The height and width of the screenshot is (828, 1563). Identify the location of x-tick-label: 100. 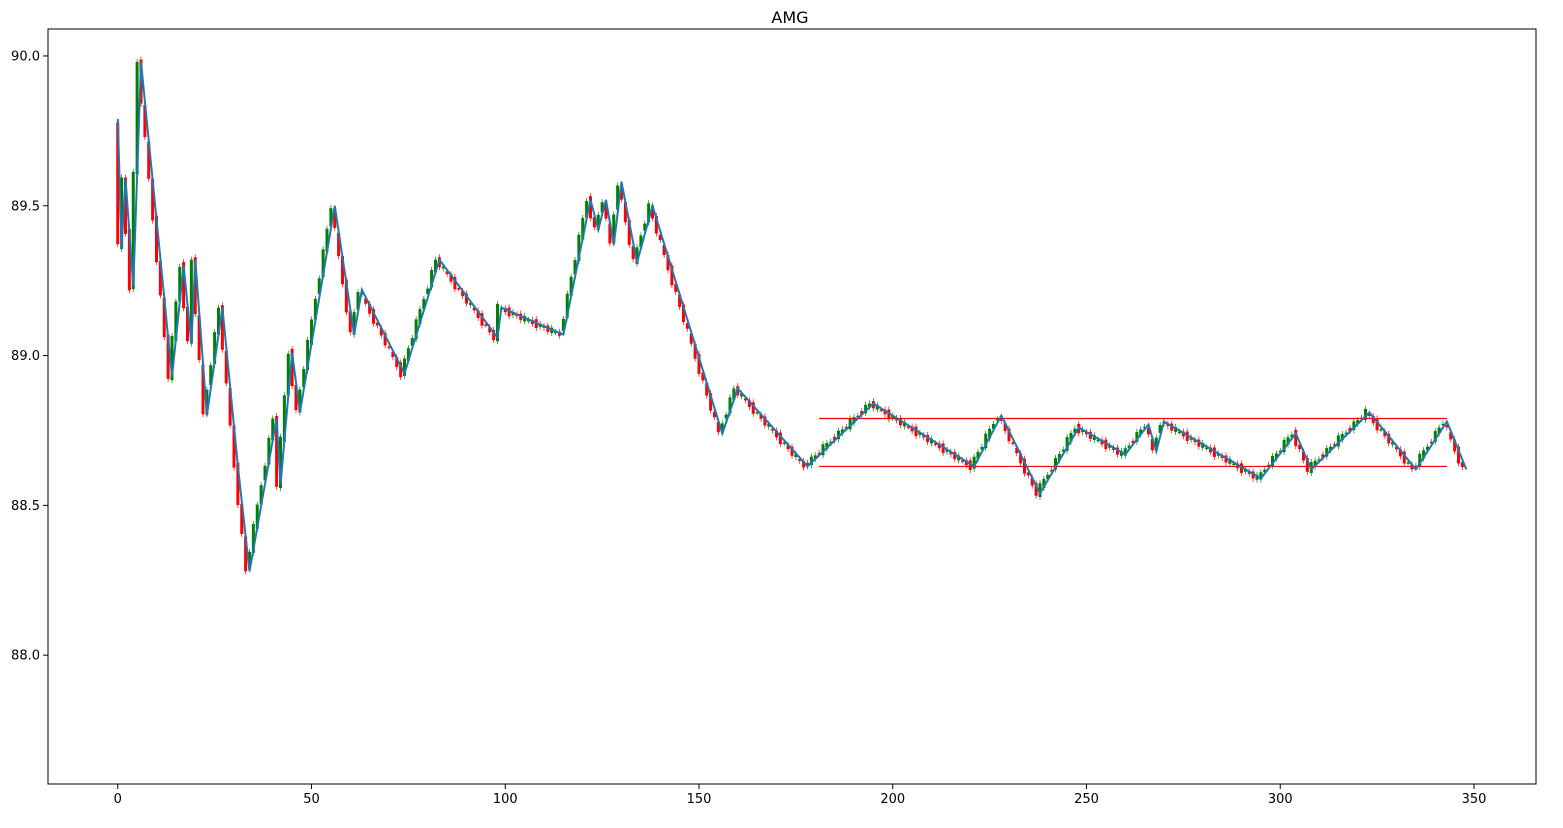
(505, 799).